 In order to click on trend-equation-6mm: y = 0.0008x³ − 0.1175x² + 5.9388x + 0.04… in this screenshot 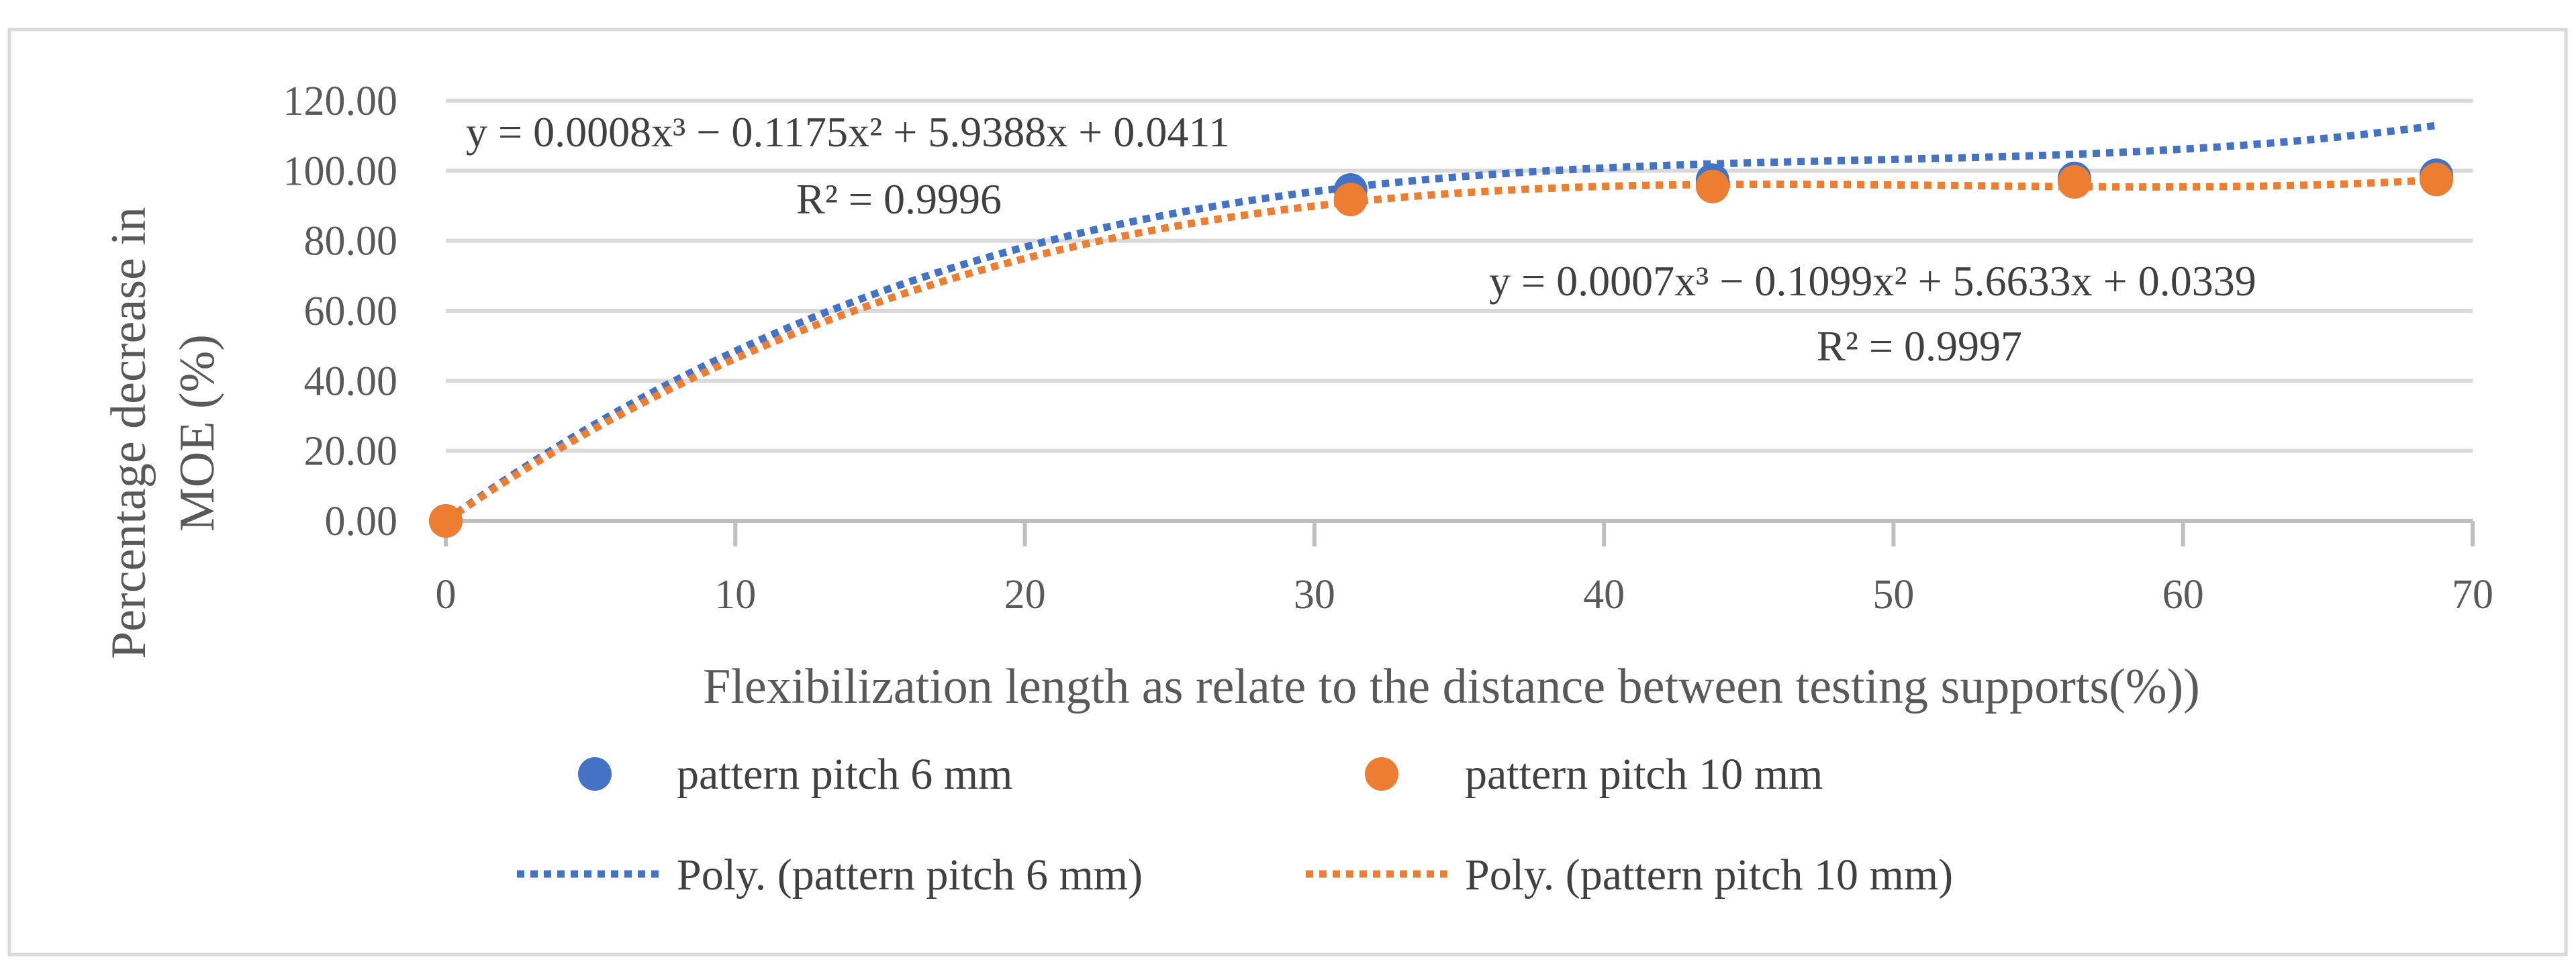, I will do `click(848, 132)`.